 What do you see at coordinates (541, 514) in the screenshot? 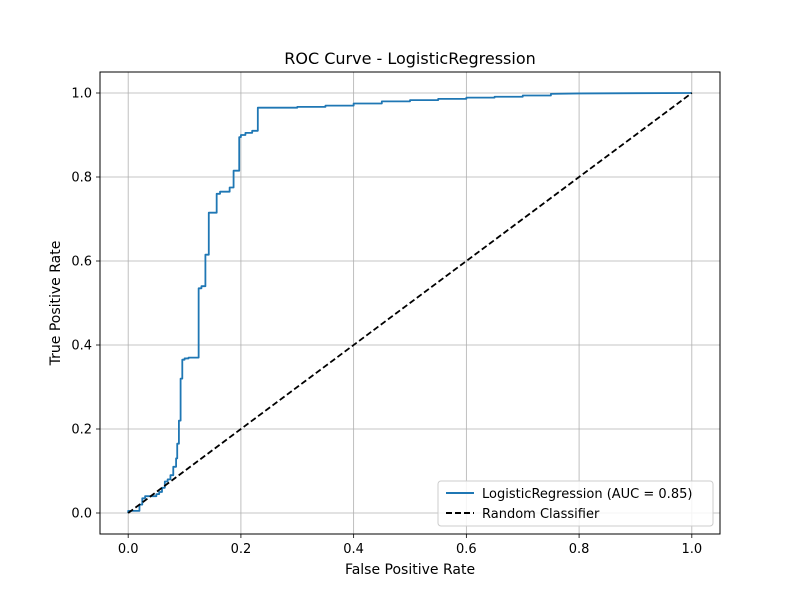
I see `legend-label-random: Random Classifier` at bounding box center [541, 514].